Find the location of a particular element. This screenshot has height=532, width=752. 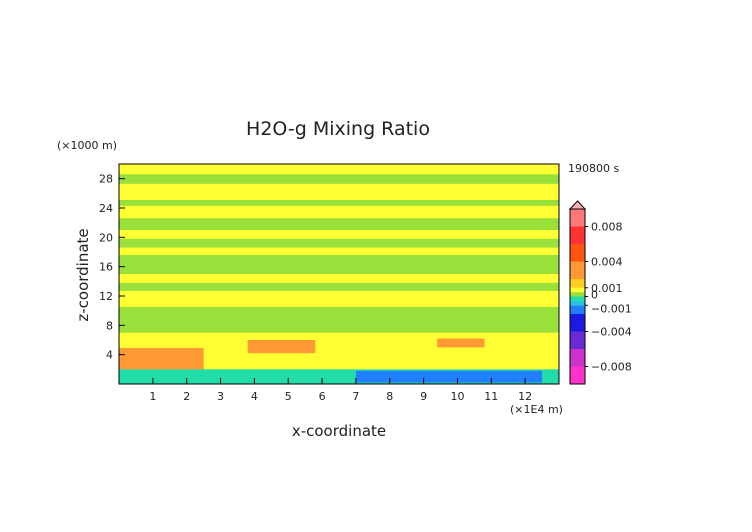

y-axis-label: z-coordinate is located at coordinates (83, 274).